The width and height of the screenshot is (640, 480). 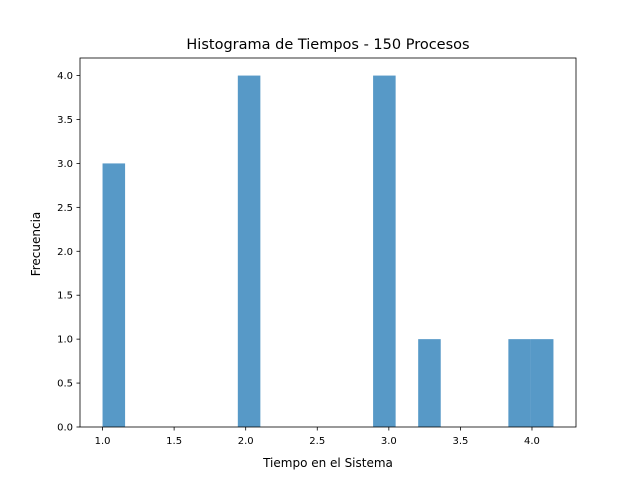 I want to click on x-tick-label: 3.0, so click(x=389, y=441).